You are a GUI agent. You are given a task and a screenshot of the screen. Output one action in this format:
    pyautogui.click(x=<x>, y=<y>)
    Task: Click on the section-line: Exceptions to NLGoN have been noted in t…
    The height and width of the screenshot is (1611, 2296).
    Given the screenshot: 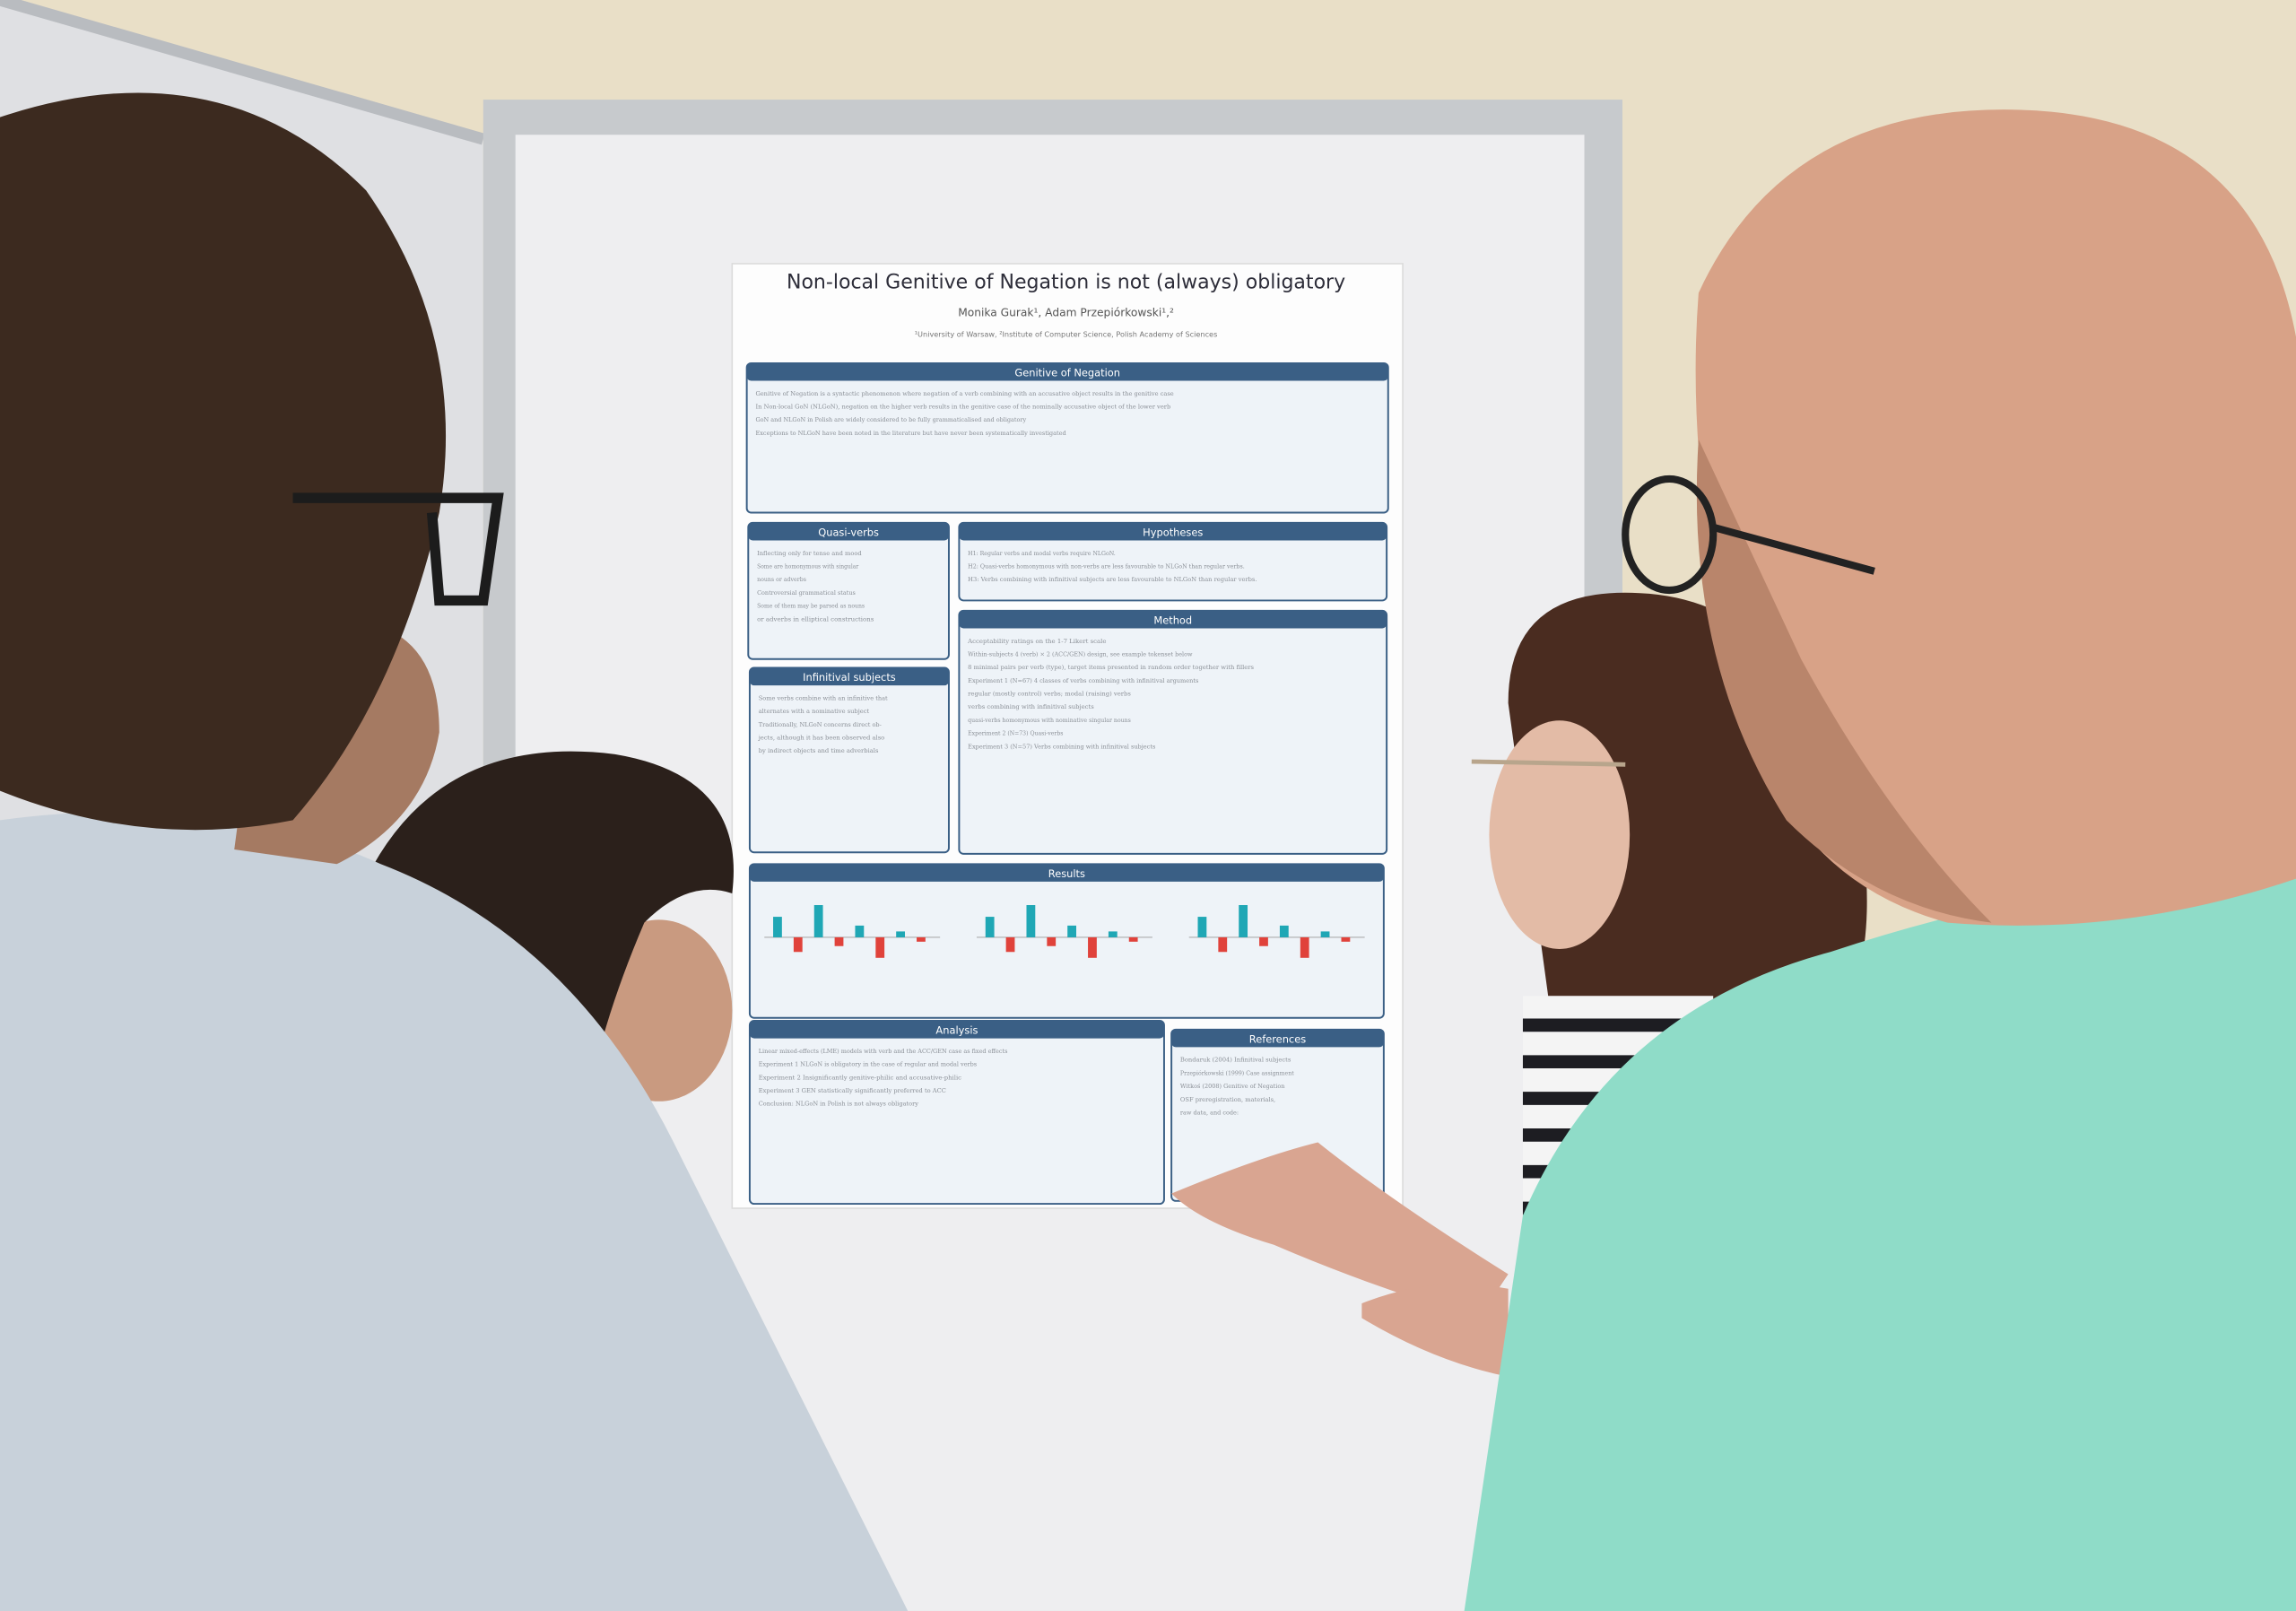 What is the action you would take?
    pyautogui.click(x=910, y=433)
    